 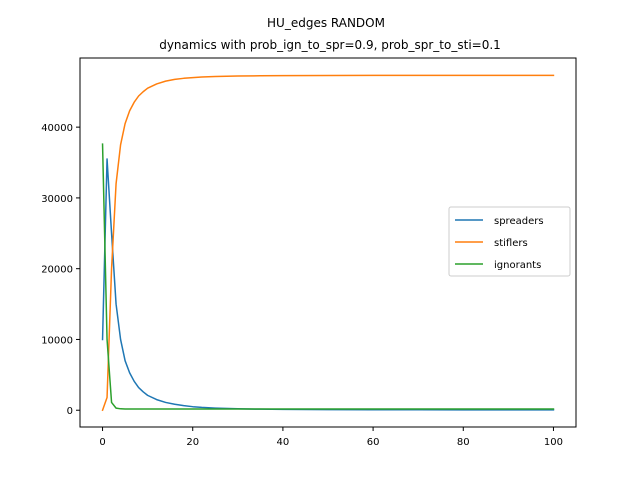 What do you see at coordinates (57, 199) in the screenshot?
I see `y-tick-label: 30000` at bounding box center [57, 199].